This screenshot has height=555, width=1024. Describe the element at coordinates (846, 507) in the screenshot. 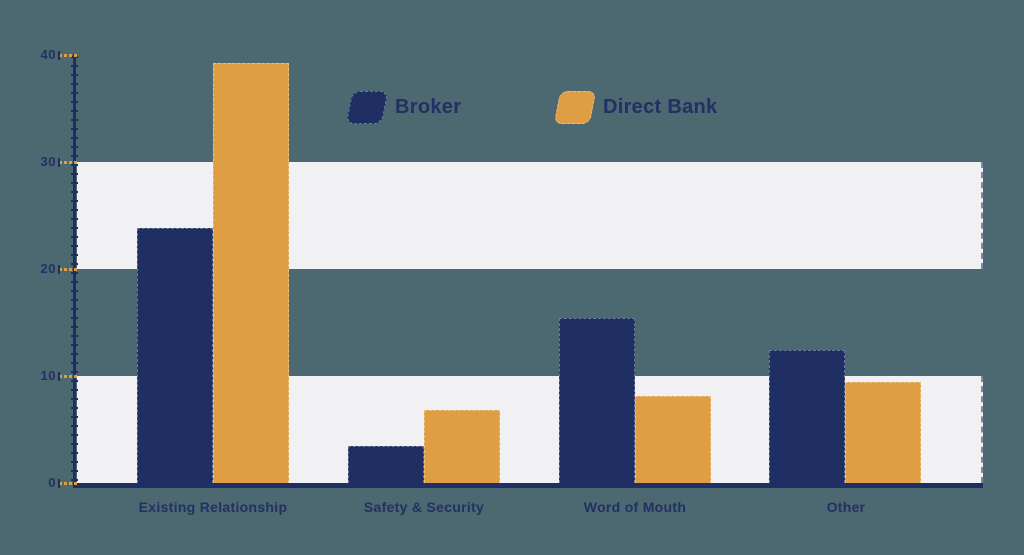

I see `x-label-other: Other` at that location.